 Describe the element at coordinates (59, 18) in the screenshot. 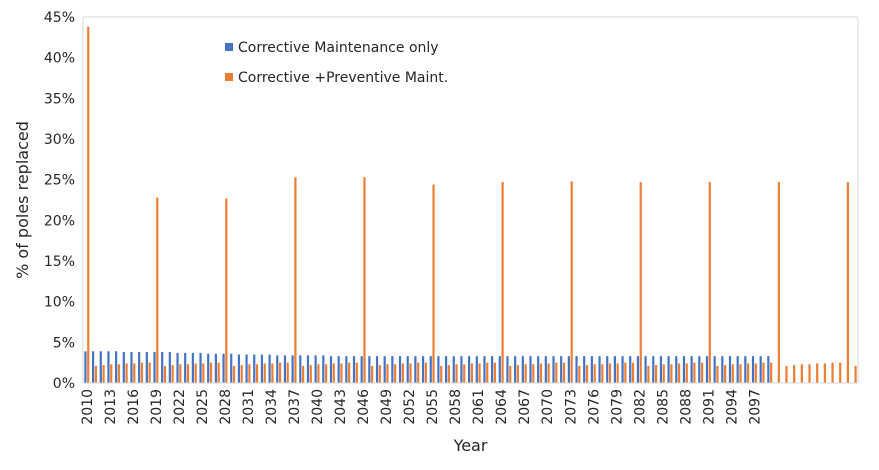

I see `y-tick-label: 45%` at that location.